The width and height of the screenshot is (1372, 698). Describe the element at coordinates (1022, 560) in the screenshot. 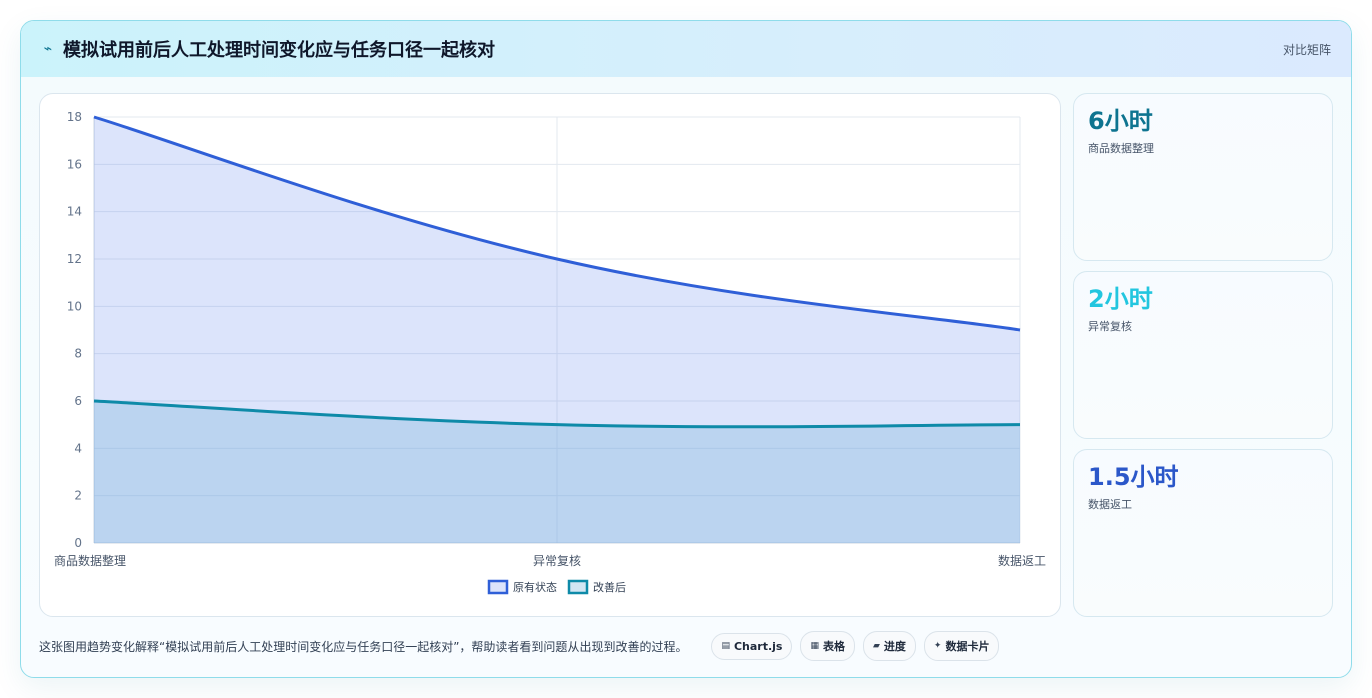

I see `x-tick-label: 数据返工` at that location.